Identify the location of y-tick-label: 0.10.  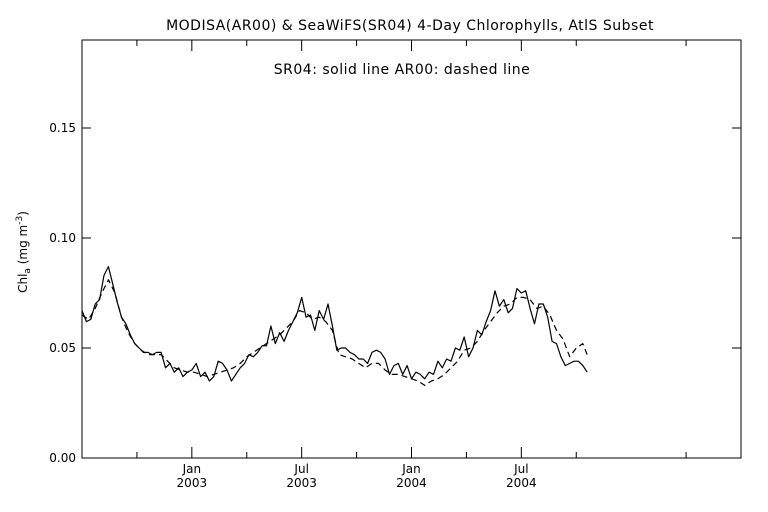
(62, 238).